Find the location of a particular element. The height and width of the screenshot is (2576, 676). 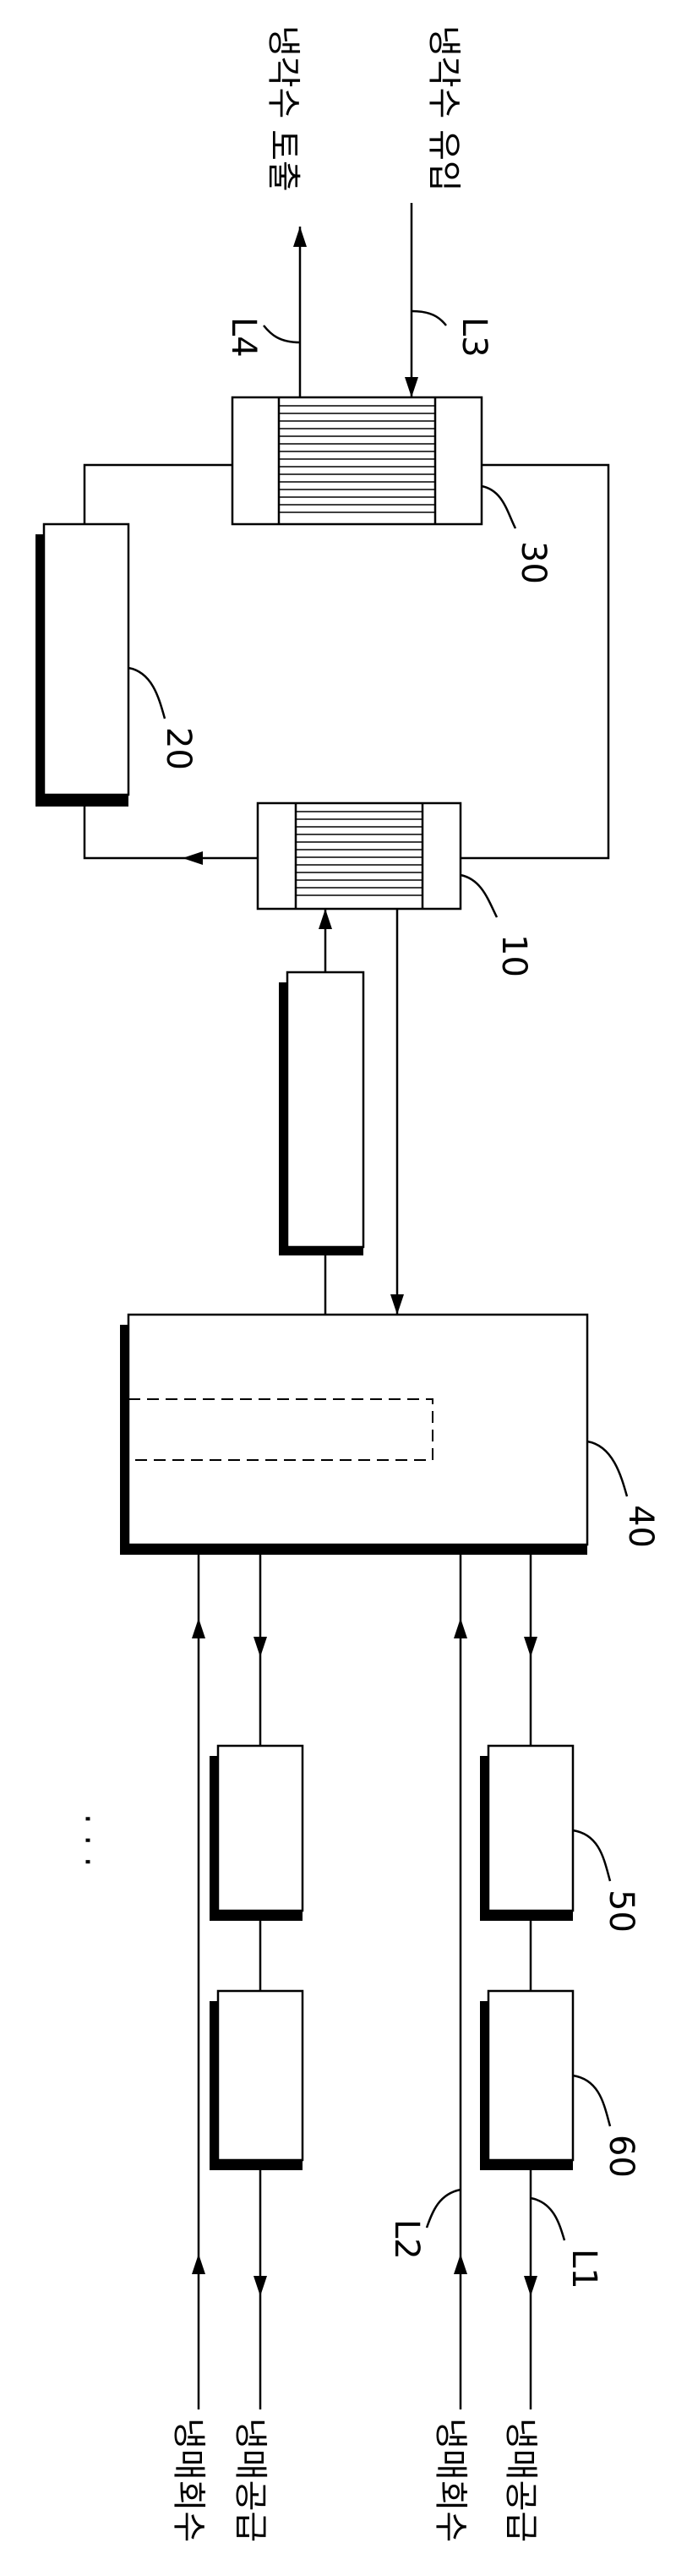

branch-ellipsis: · · · is located at coordinates (87, 1840).